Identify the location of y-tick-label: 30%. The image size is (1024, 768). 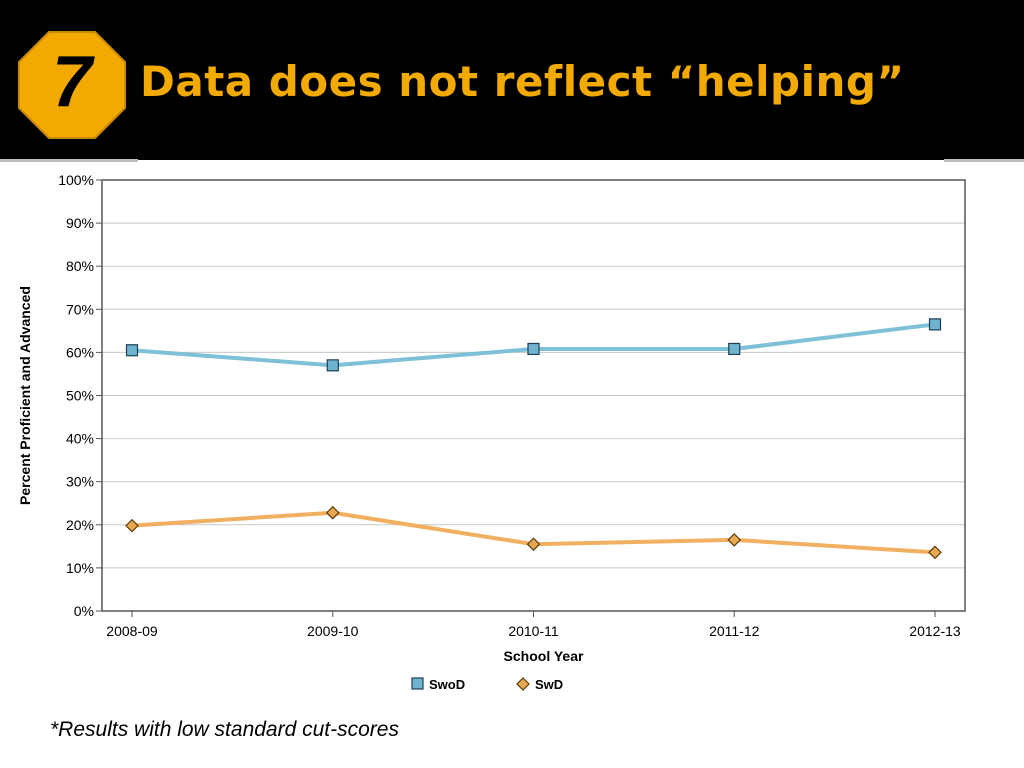
(80, 482).